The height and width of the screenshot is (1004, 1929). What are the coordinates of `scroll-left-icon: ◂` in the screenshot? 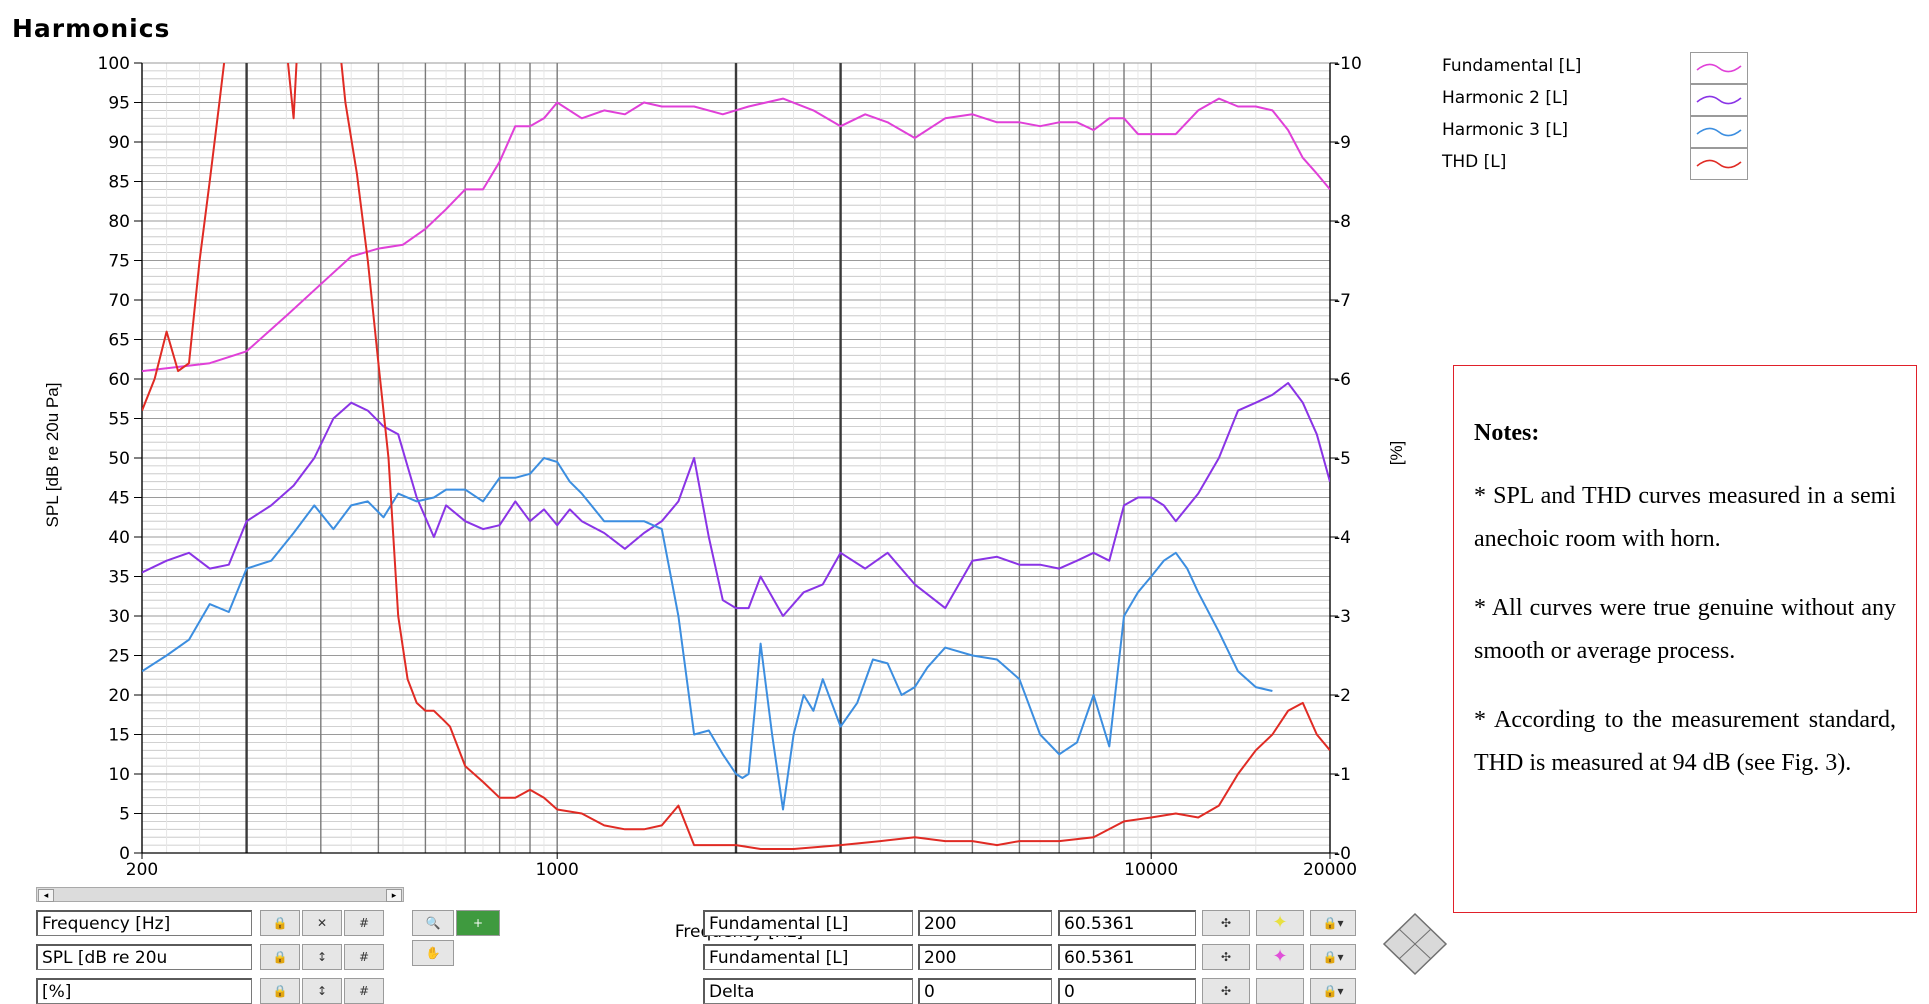 It's located at (46, 895).